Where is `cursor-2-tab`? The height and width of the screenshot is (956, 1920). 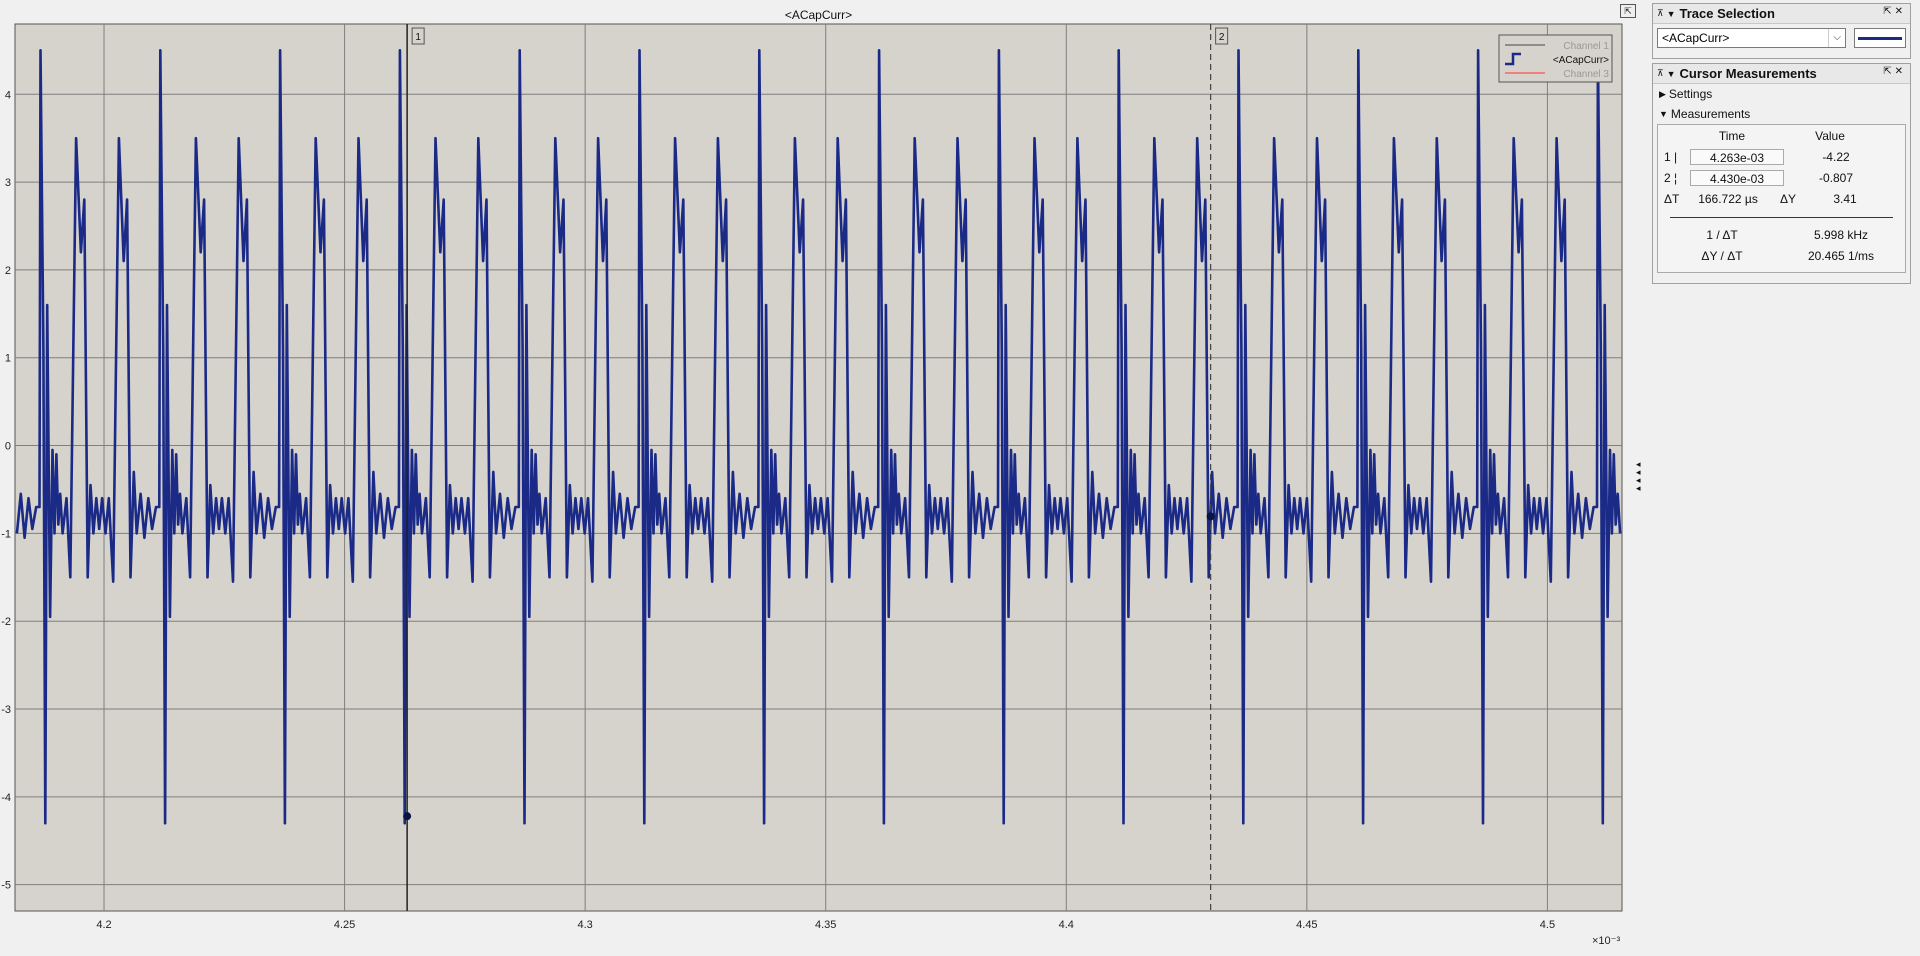
cursor-2-tab is located at coordinates (1222, 36).